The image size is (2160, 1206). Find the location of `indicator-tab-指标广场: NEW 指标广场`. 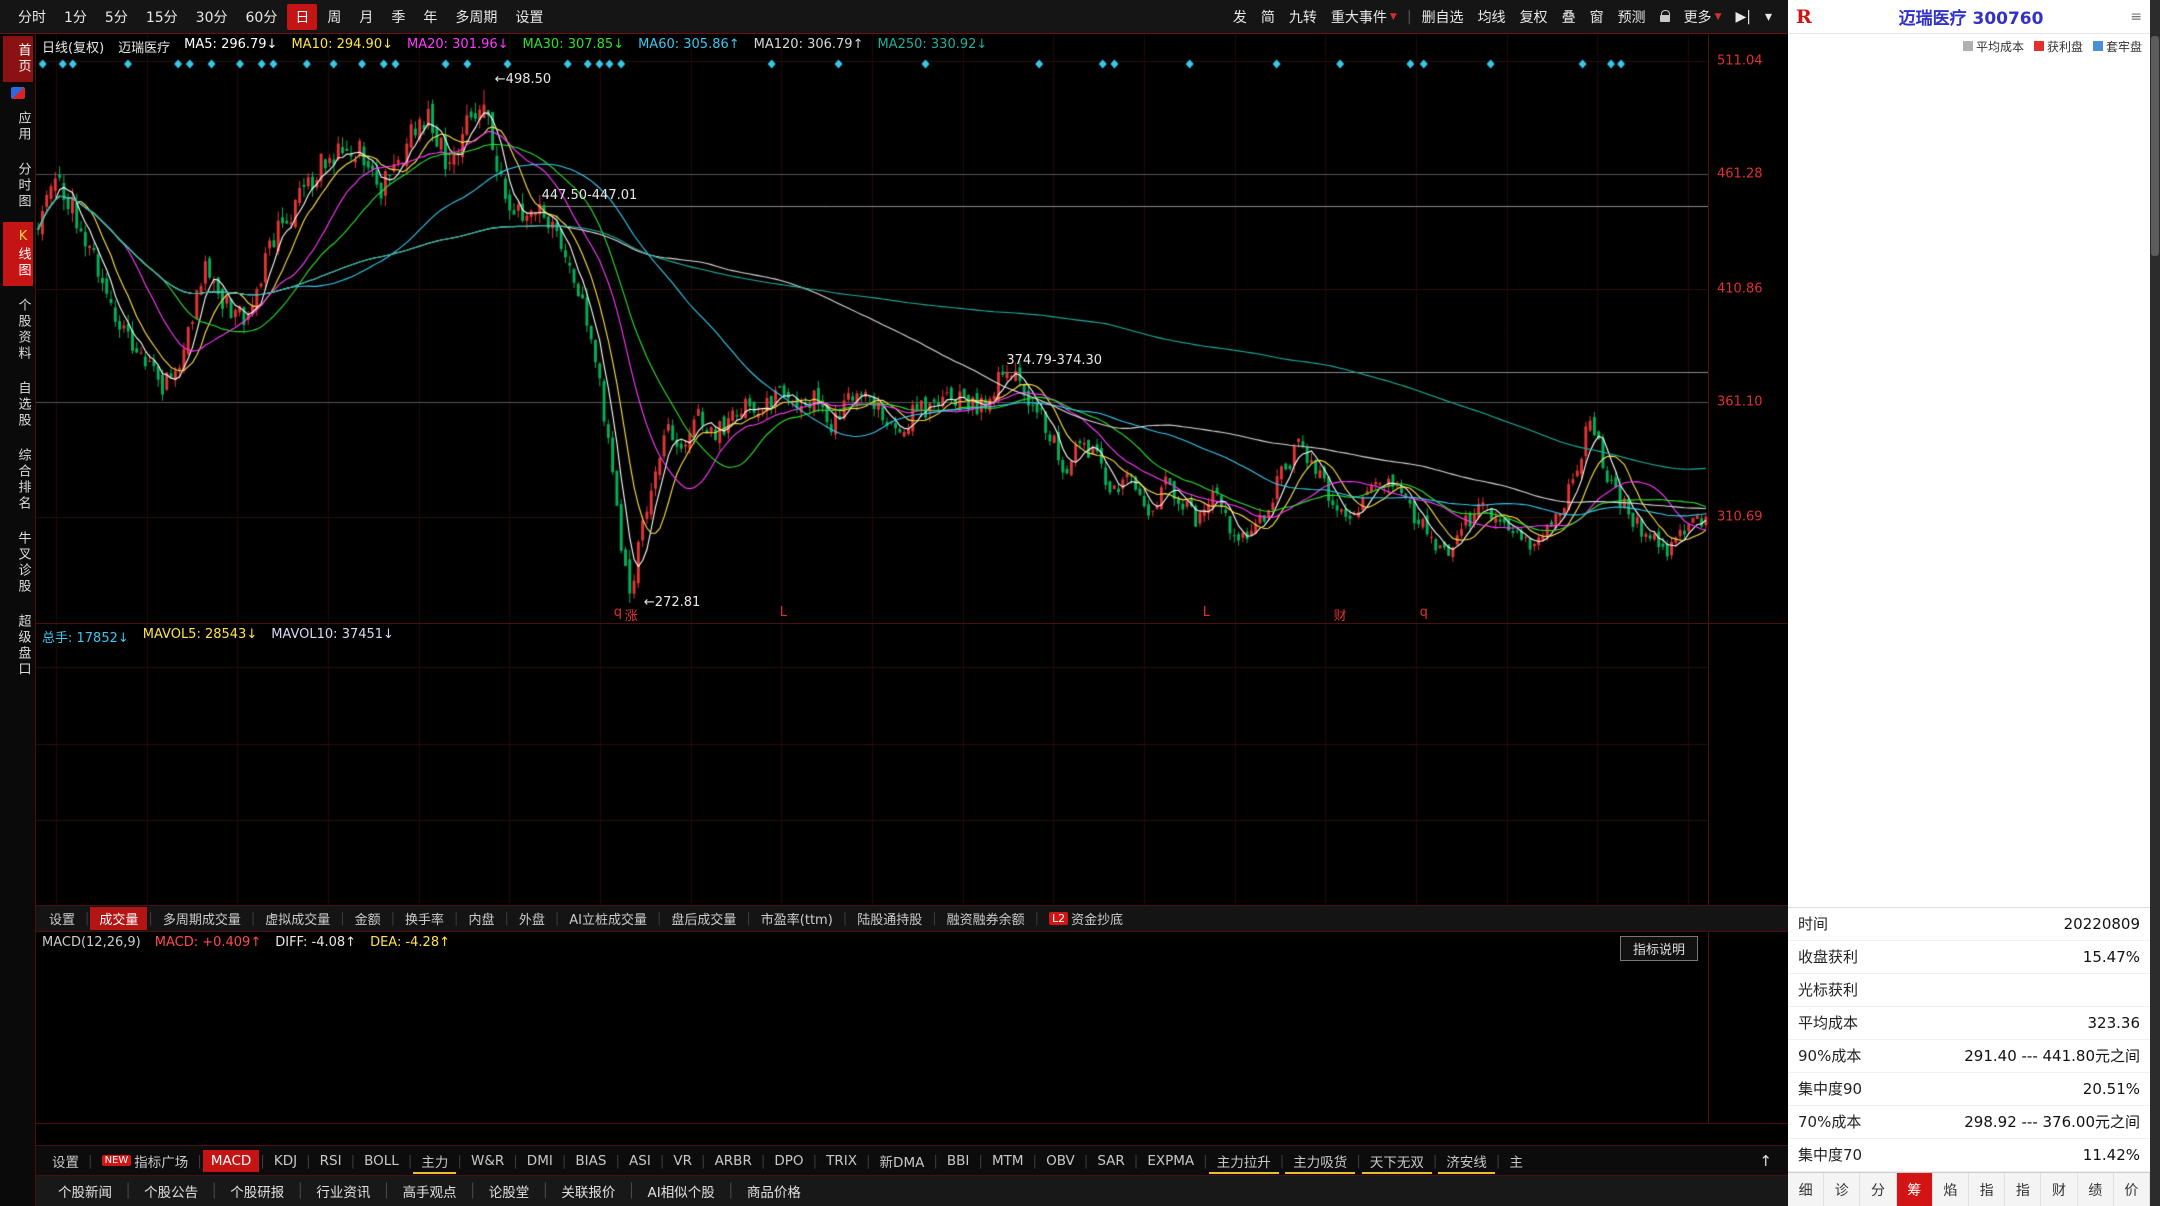

indicator-tab-指标广场: NEW 指标广场 is located at coordinates (145, 1161).